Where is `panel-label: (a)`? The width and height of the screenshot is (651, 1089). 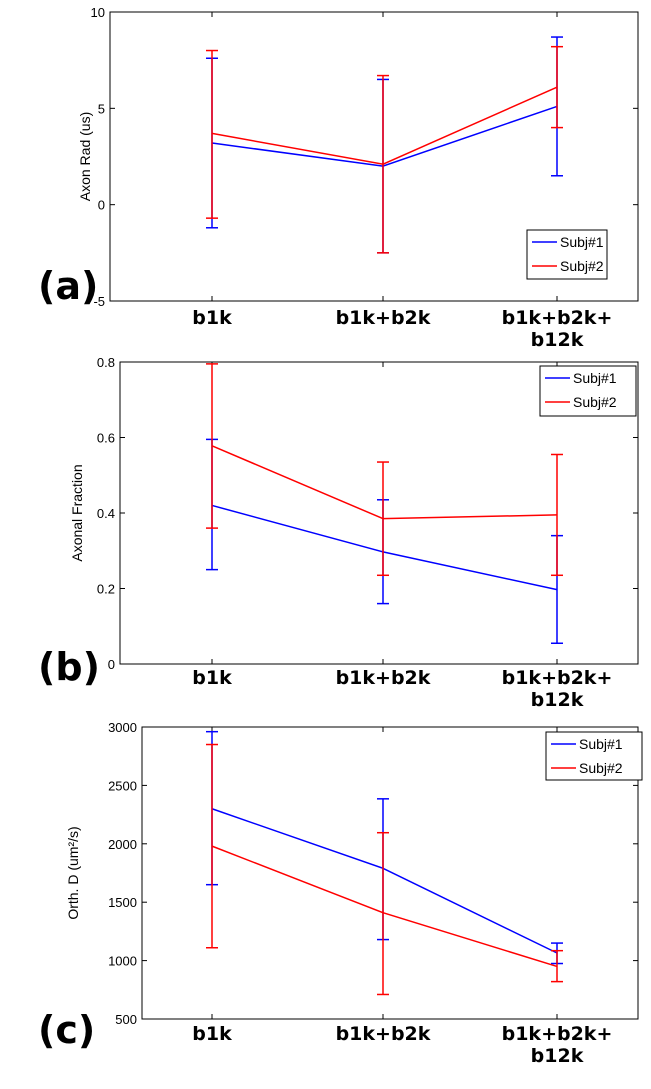
panel-label: (a) is located at coordinates (68, 286).